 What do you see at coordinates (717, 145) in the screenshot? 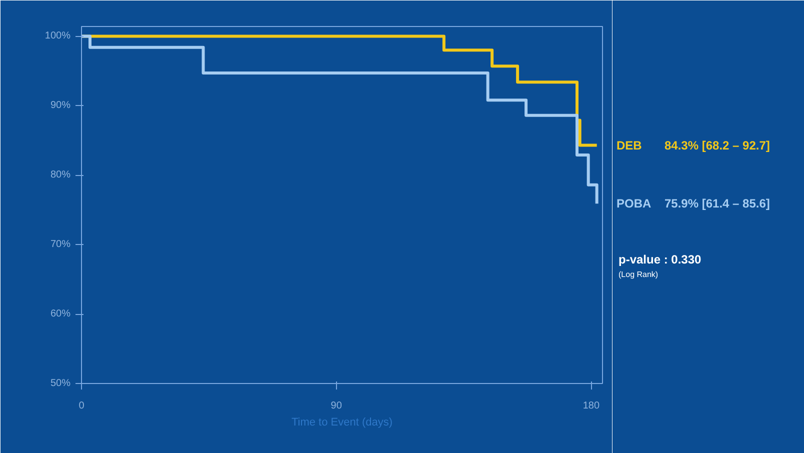
I see `text: 84.3% [68.2 – 92.7]` at bounding box center [717, 145].